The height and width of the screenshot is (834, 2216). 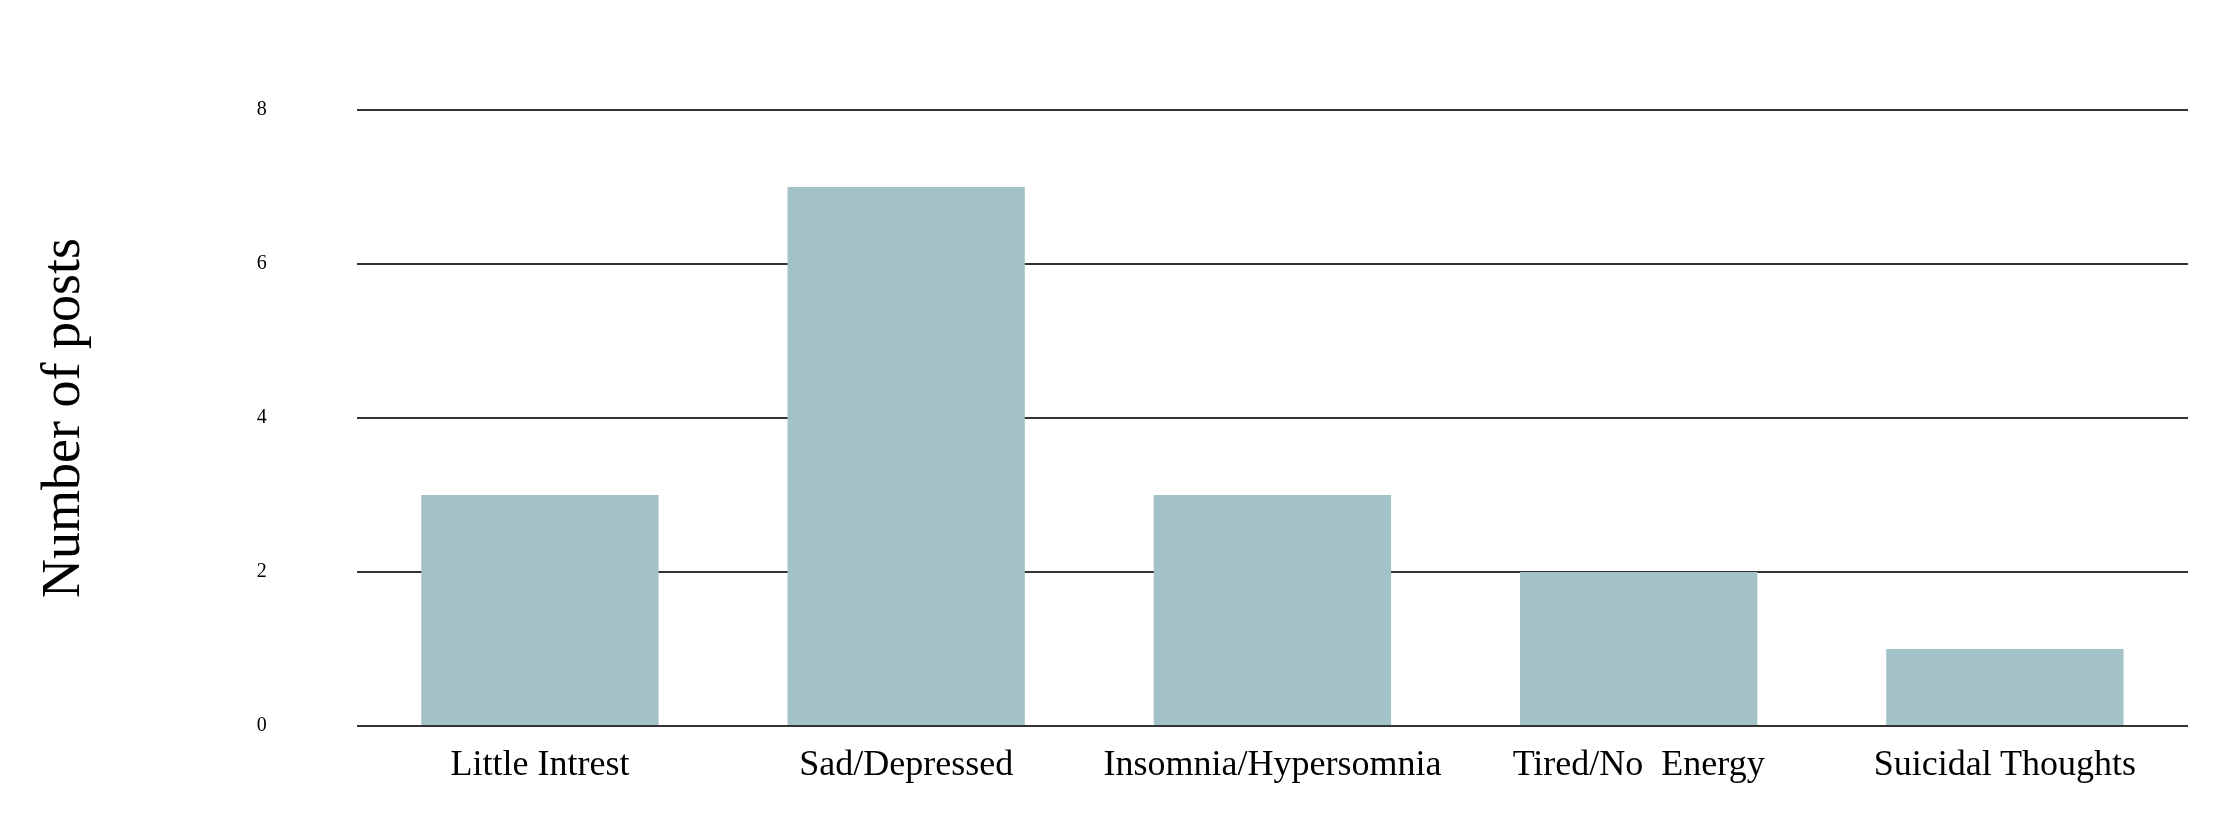 I want to click on y-tick-label: 6, so click(x=261, y=262).